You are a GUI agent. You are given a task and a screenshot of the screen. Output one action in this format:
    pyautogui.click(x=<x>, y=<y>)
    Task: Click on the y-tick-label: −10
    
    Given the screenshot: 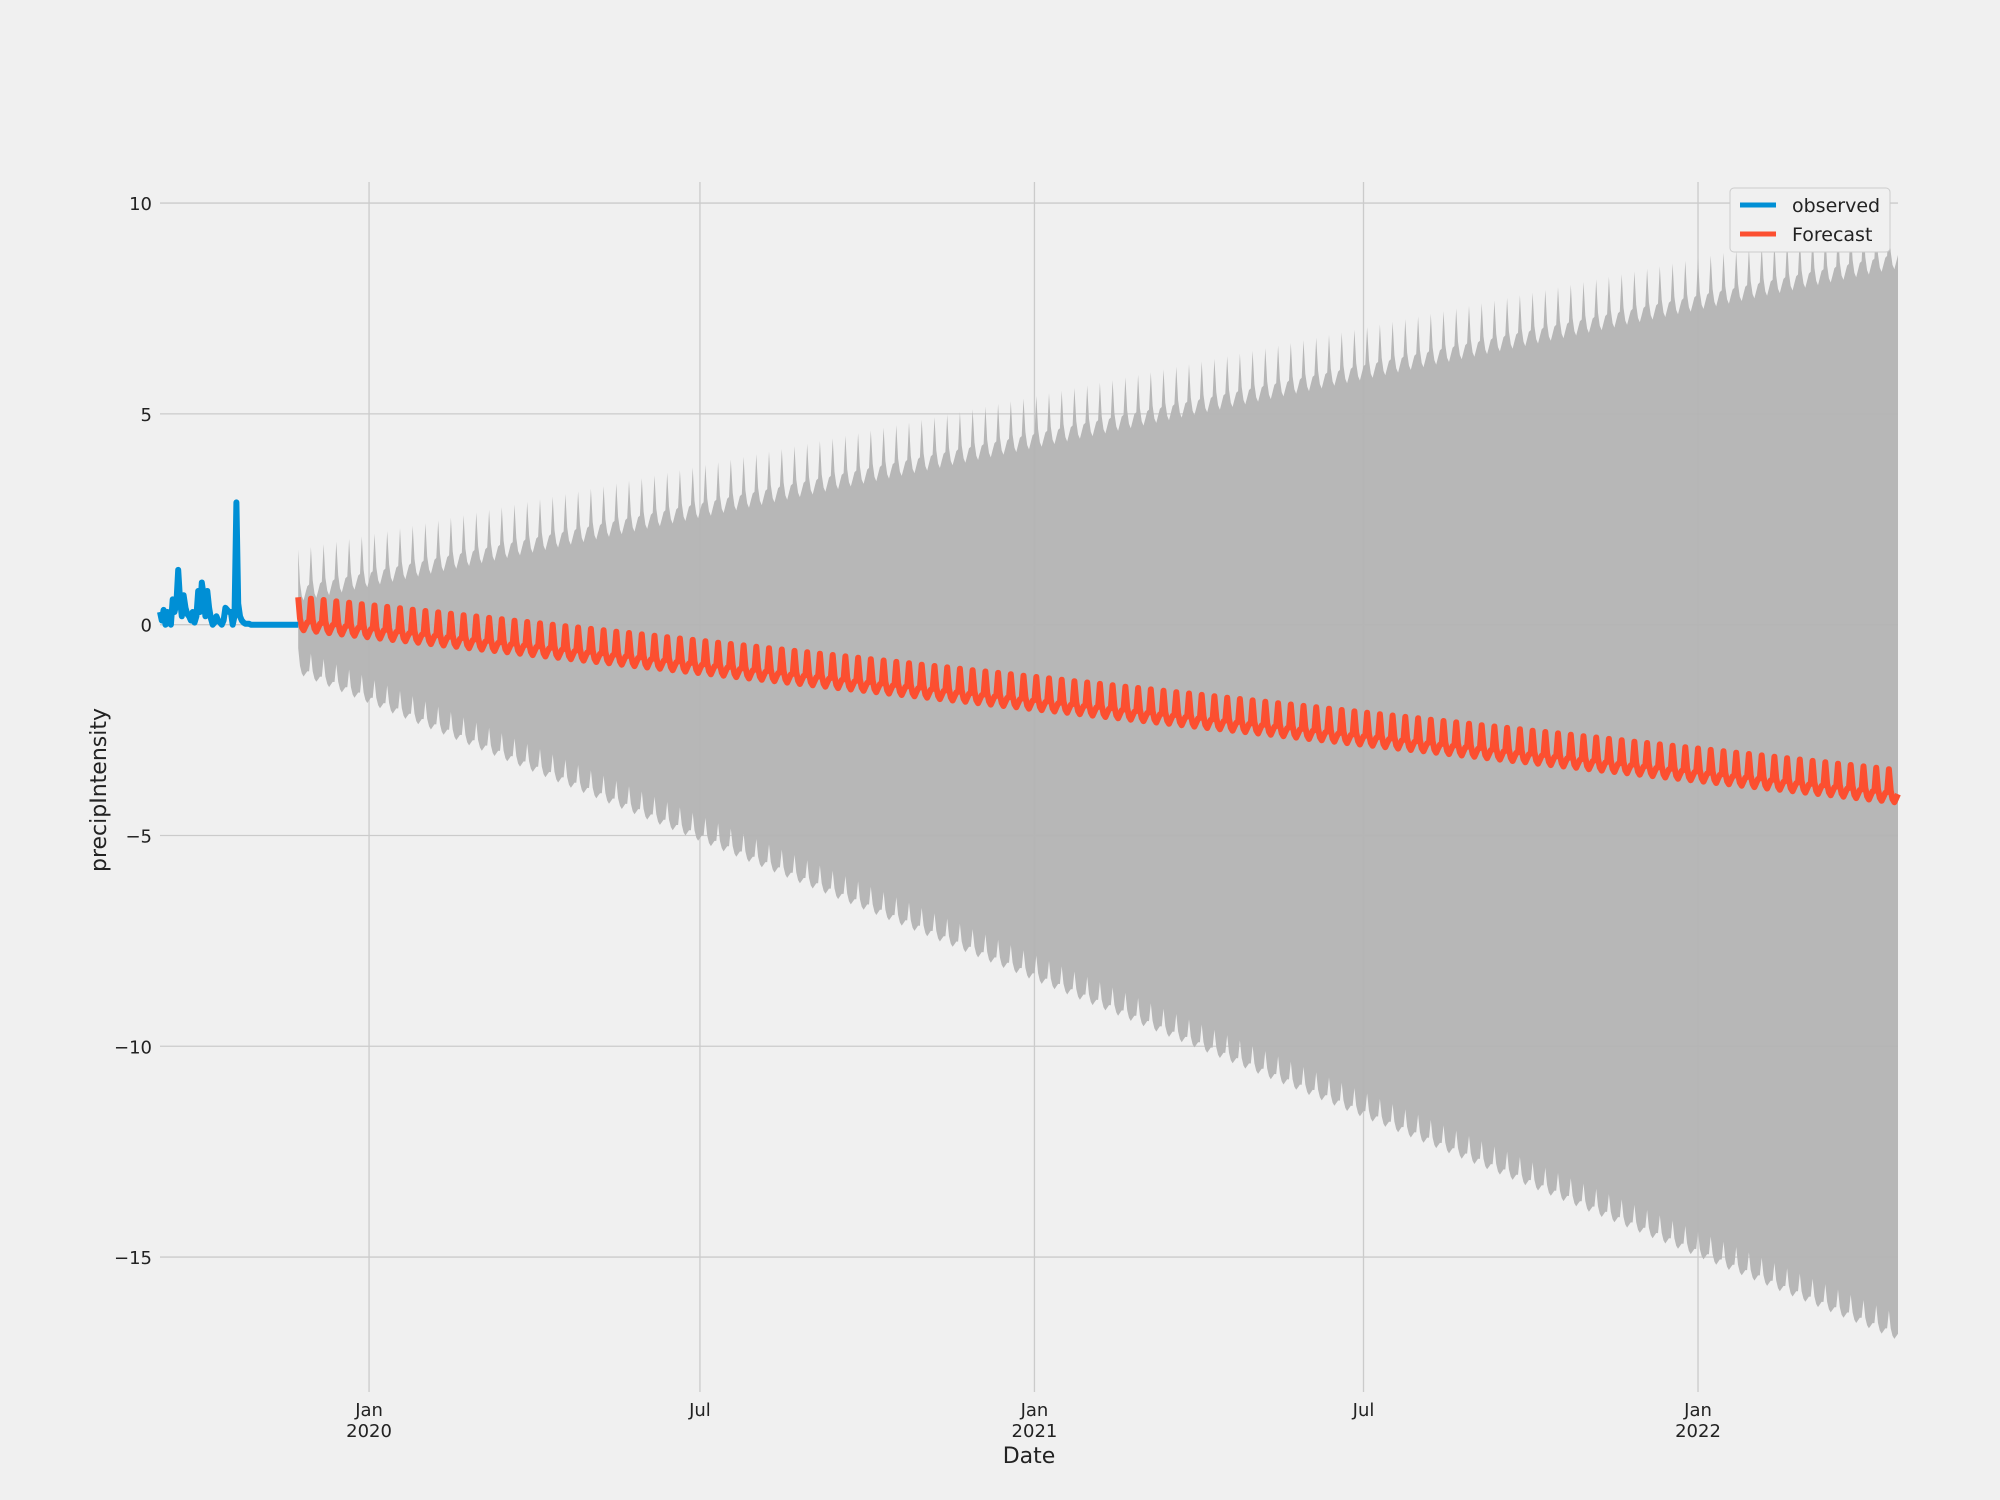 What is the action you would take?
    pyautogui.click(x=133, y=1047)
    